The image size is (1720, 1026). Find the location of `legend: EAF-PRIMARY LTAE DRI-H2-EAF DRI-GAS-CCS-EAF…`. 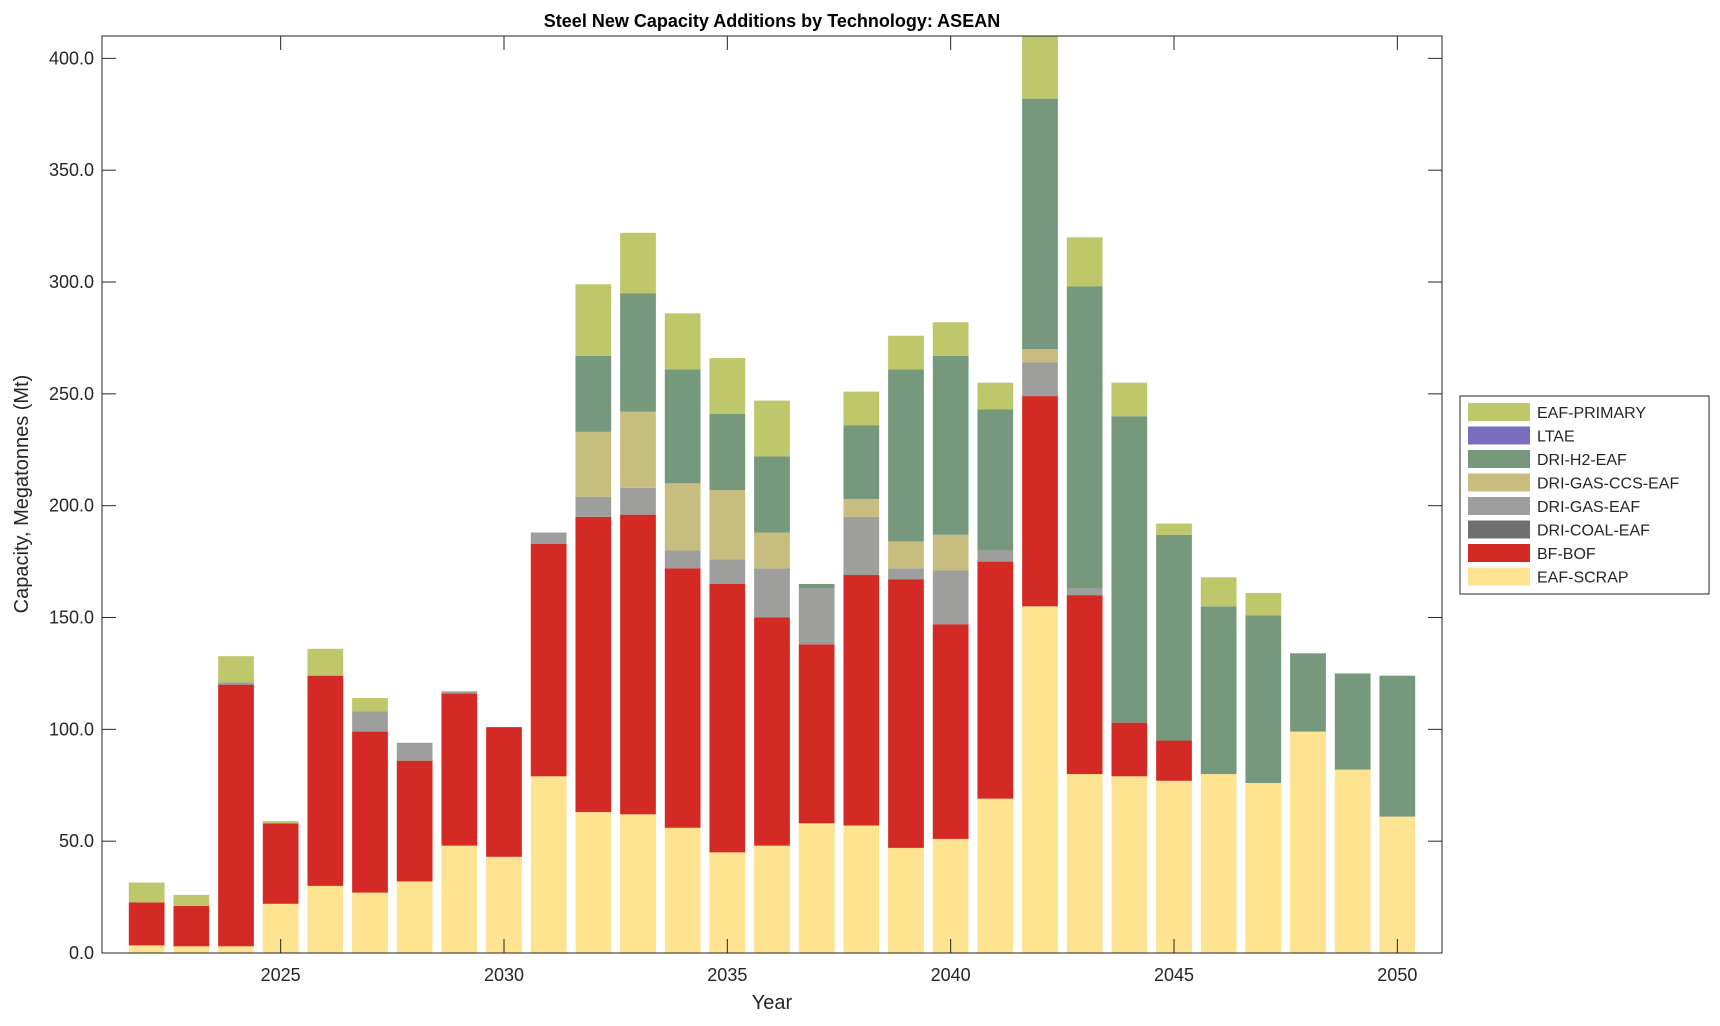

legend: EAF-PRIMARY LTAE DRI-H2-EAF DRI-GAS-CCS-EAF… is located at coordinates (1584, 495).